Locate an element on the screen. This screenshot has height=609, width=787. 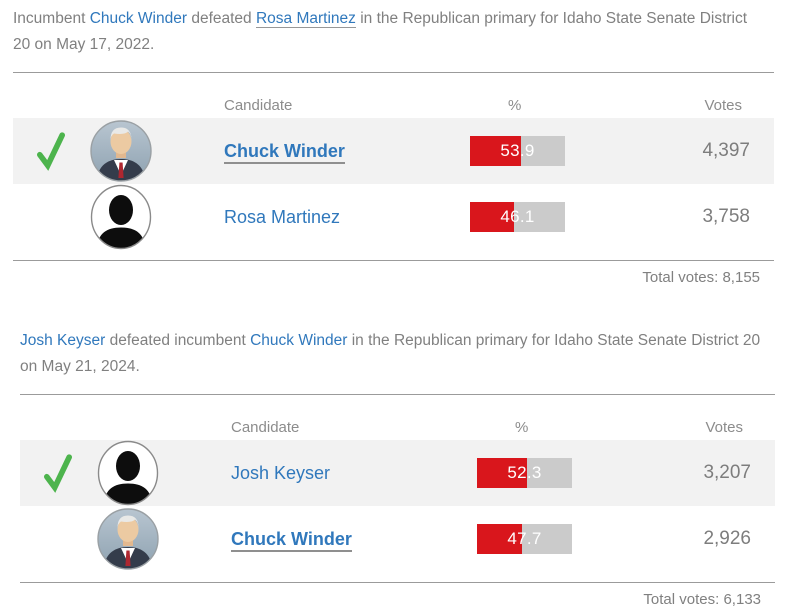
percent-value: 47.7 is located at coordinates (524, 538).